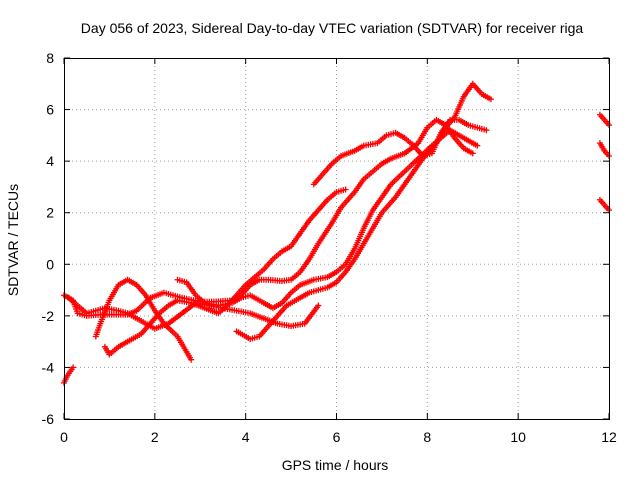  I want to click on x-tick-label: 0, so click(64, 437).